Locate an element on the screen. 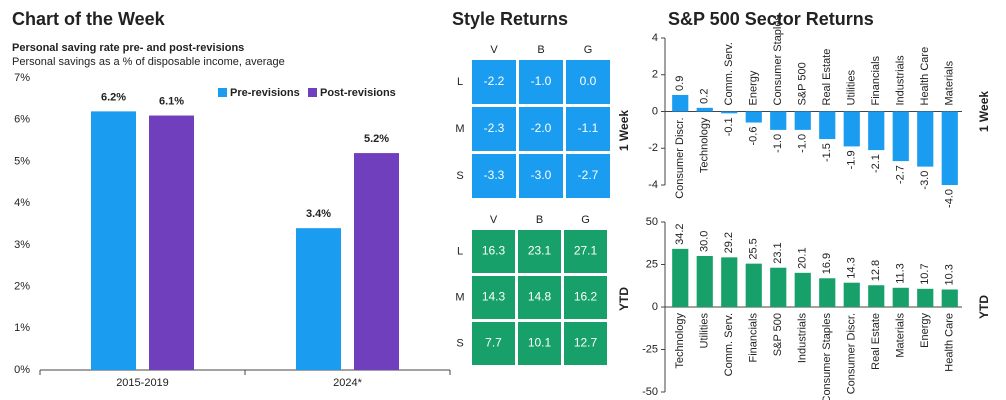 The height and width of the screenshot is (400, 1006). category-label: Comm. Serv. is located at coordinates (729, 73).